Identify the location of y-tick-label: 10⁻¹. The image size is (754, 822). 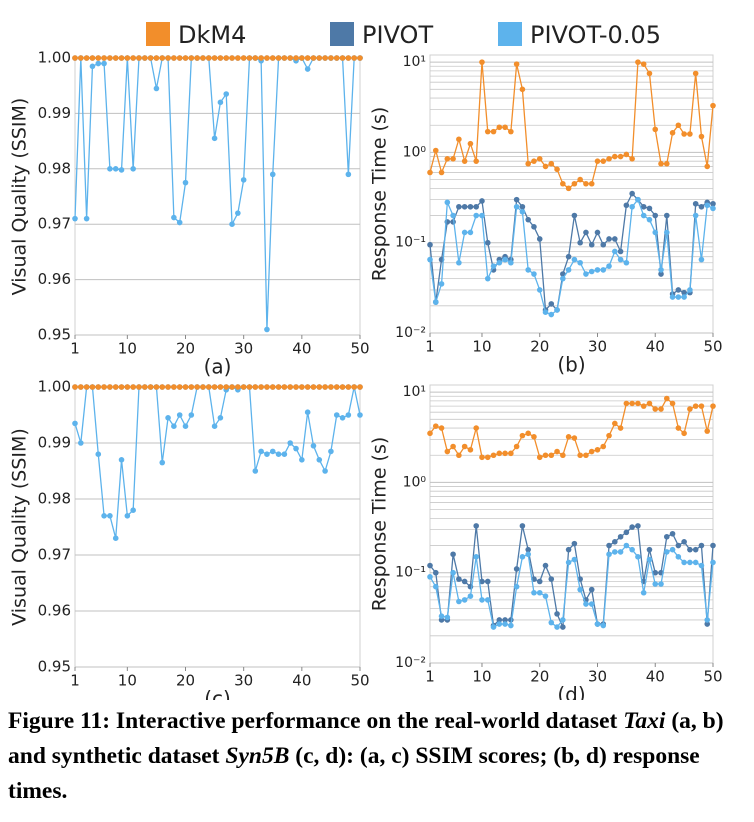
(410, 243).